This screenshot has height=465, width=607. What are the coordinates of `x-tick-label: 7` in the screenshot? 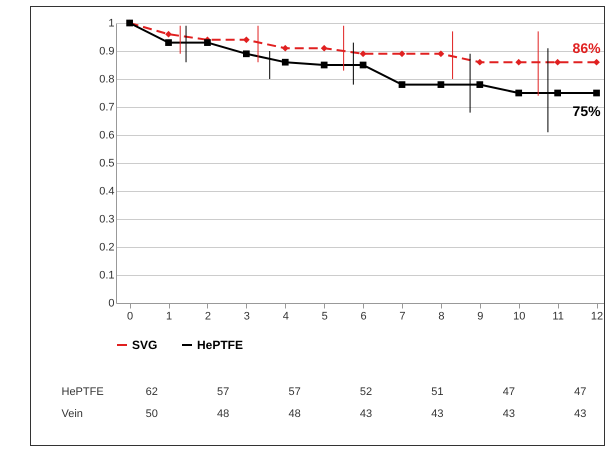 It's located at (402, 316).